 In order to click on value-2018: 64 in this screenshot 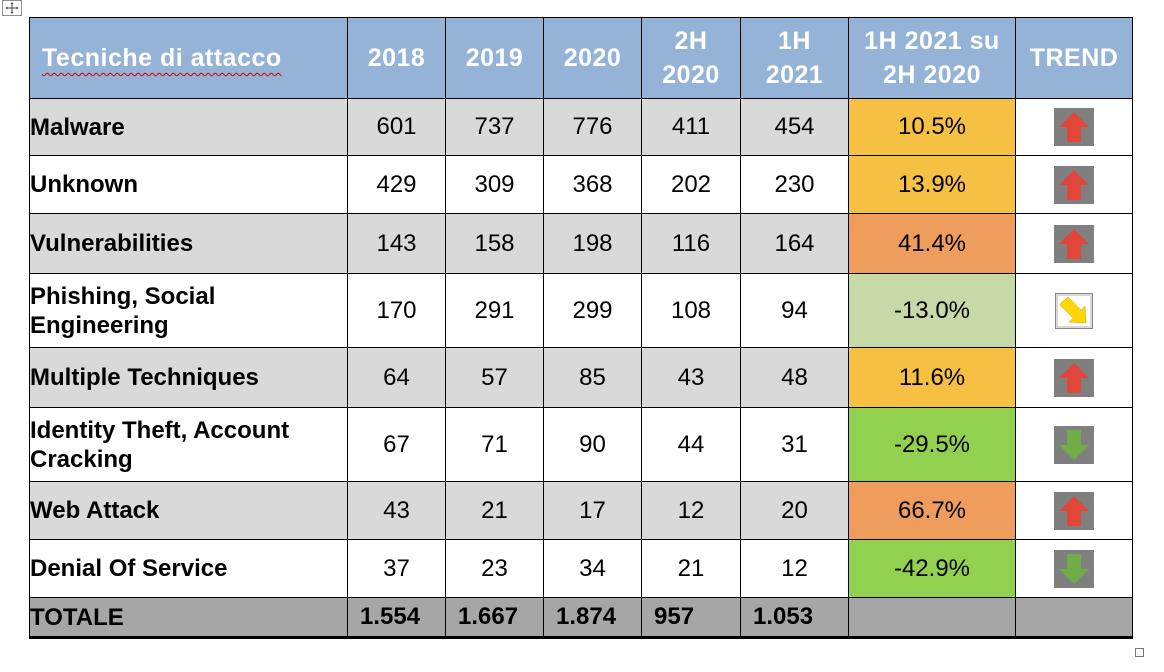, I will do `click(396, 377)`.